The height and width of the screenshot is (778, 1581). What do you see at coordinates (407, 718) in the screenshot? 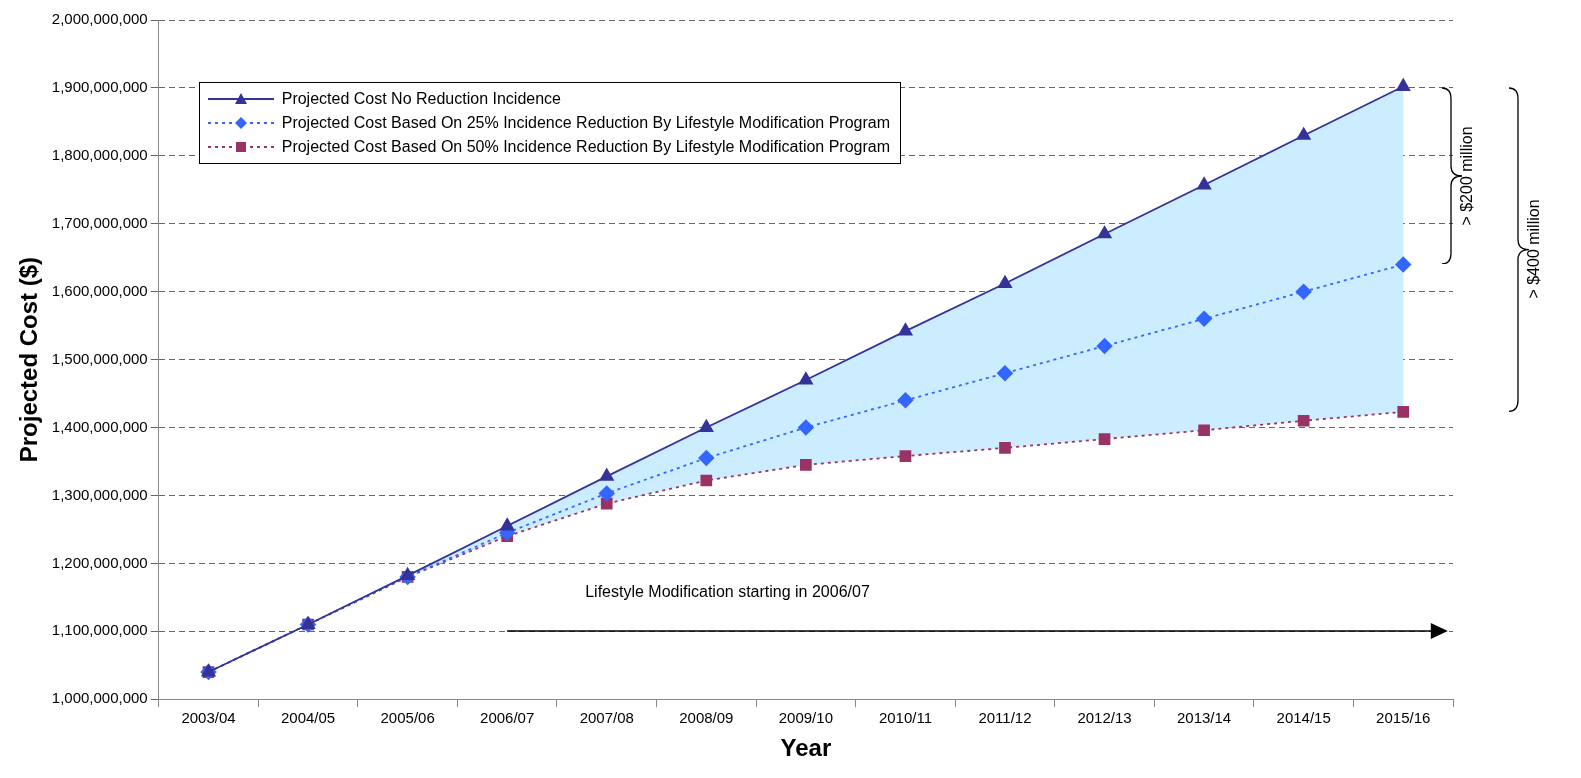
I see `x-tick-label: 2005/06` at bounding box center [407, 718].